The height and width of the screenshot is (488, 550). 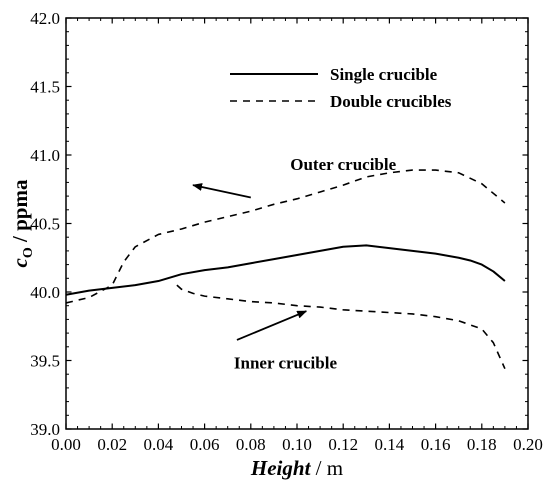 What do you see at coordinates (20, 262) in the screenshot?
I see `y-axis-label-main: c` at bounding box center [20, 262].